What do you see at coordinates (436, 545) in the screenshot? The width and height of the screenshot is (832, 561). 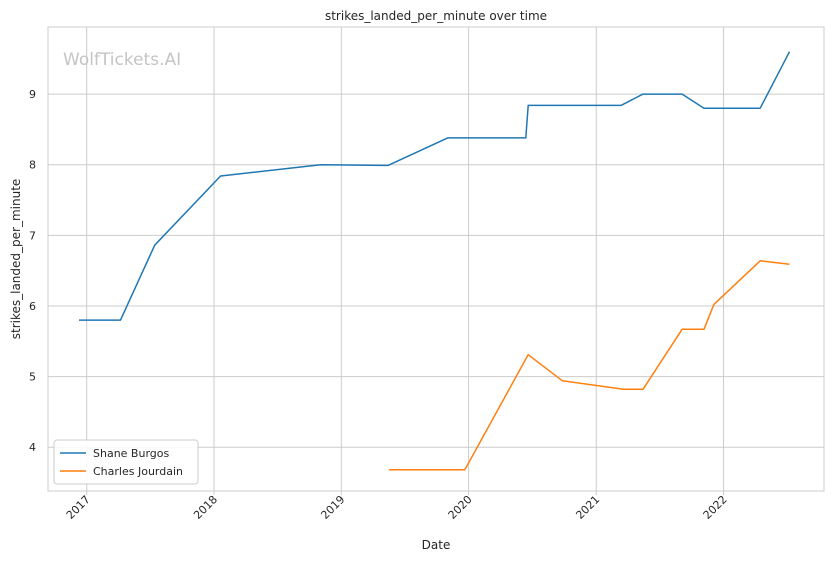 I see `x-axis-label: Date` at bounding box center [436, 545].